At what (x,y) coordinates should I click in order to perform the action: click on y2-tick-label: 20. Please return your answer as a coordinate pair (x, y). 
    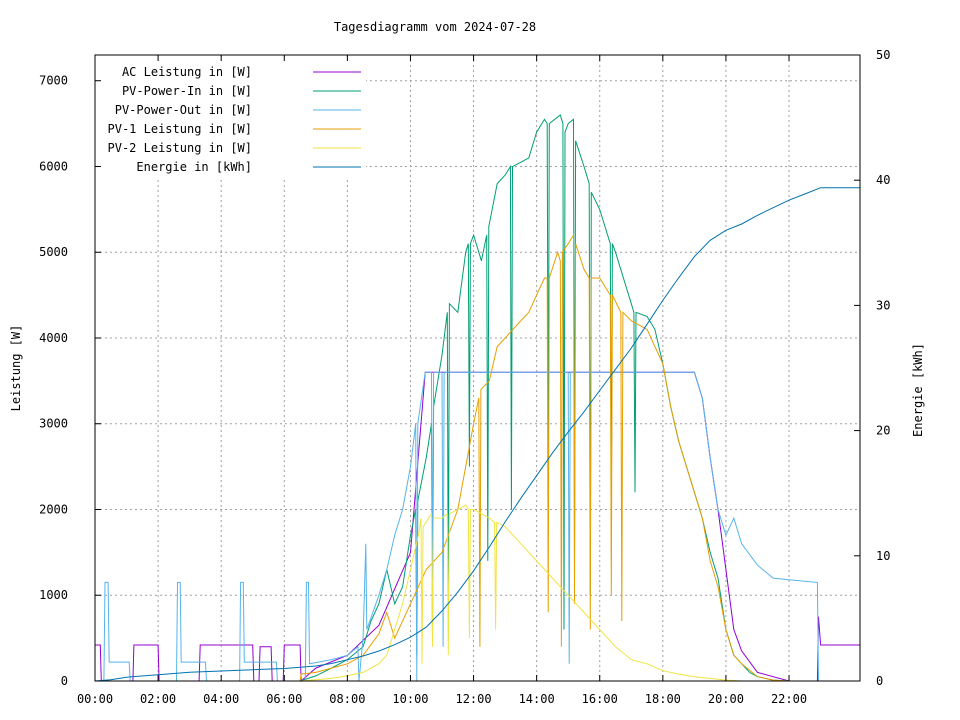
    Looking at the image, I should click on (883, 431).